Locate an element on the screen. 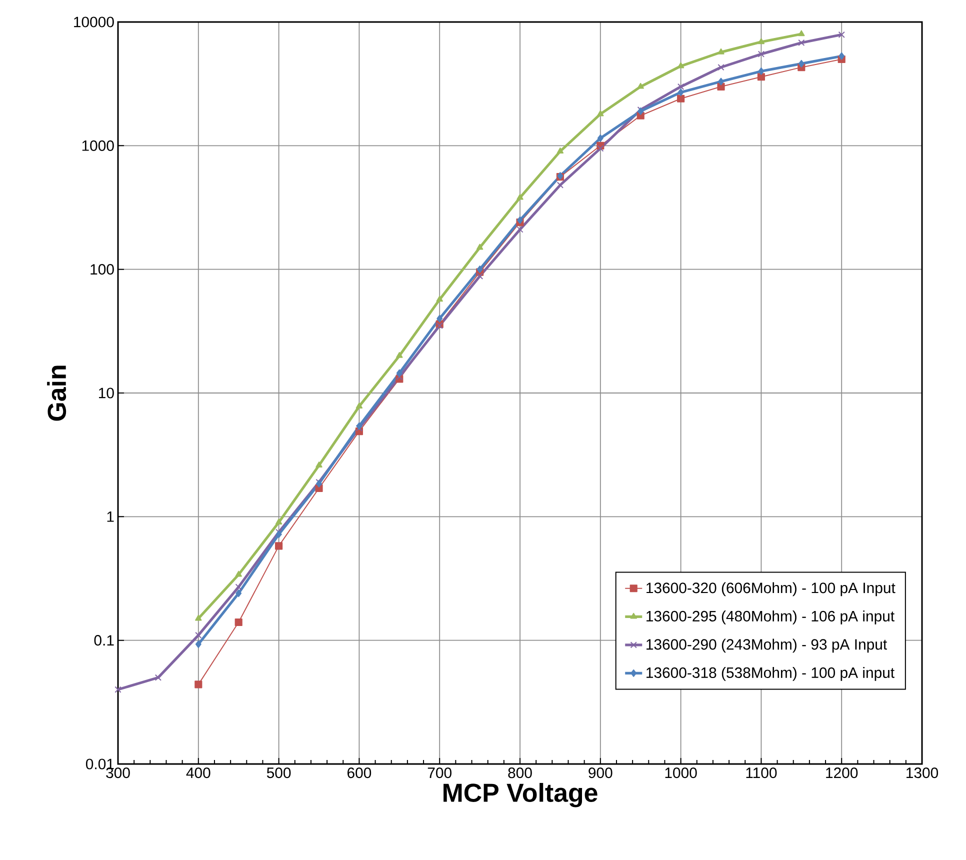  y-tick-label: 100 is located at coordinates (102, 269).